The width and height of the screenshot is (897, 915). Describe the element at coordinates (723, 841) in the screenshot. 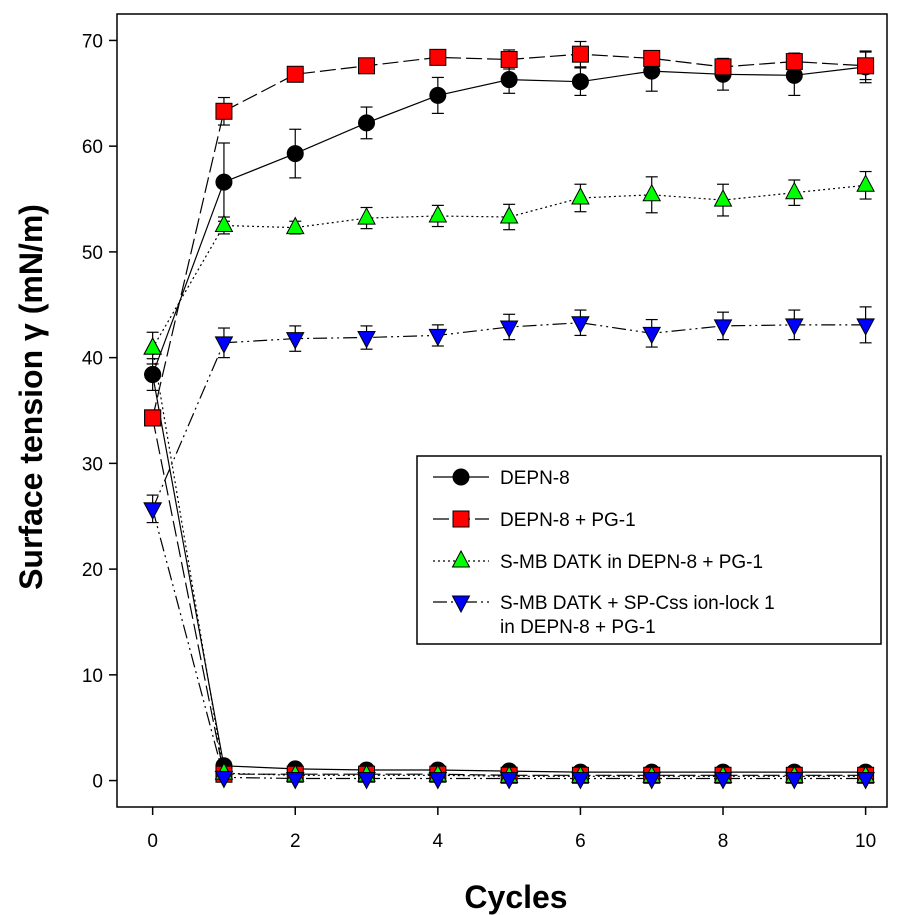

I see `x-tick-label: 8` at that location.